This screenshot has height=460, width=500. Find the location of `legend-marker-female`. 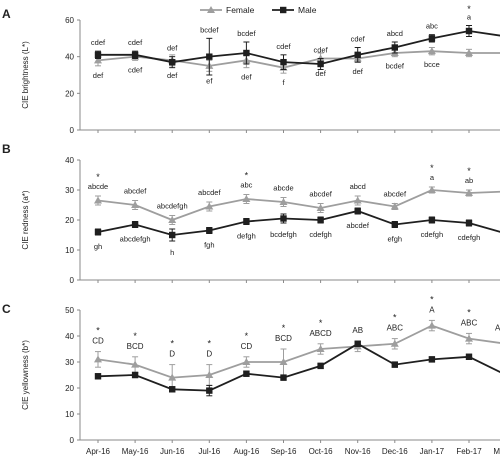

legend-marker-female is located at coordinates (211, 9).